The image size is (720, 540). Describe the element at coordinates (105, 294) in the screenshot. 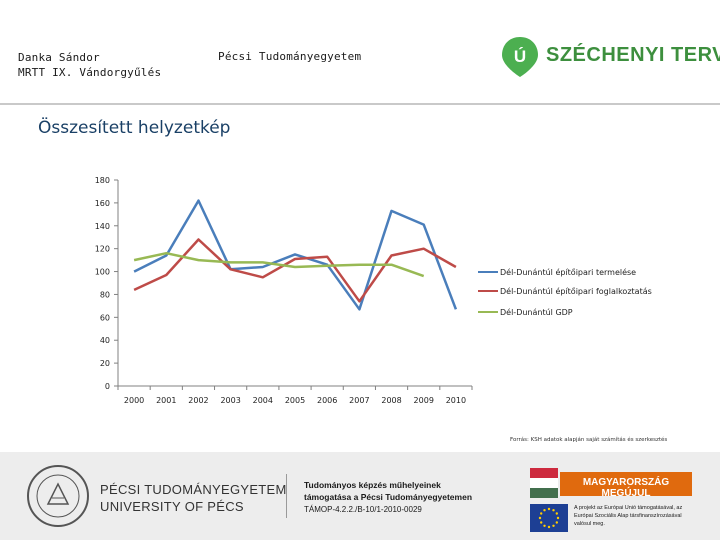

I see `y-tick-label: 80` at that location.